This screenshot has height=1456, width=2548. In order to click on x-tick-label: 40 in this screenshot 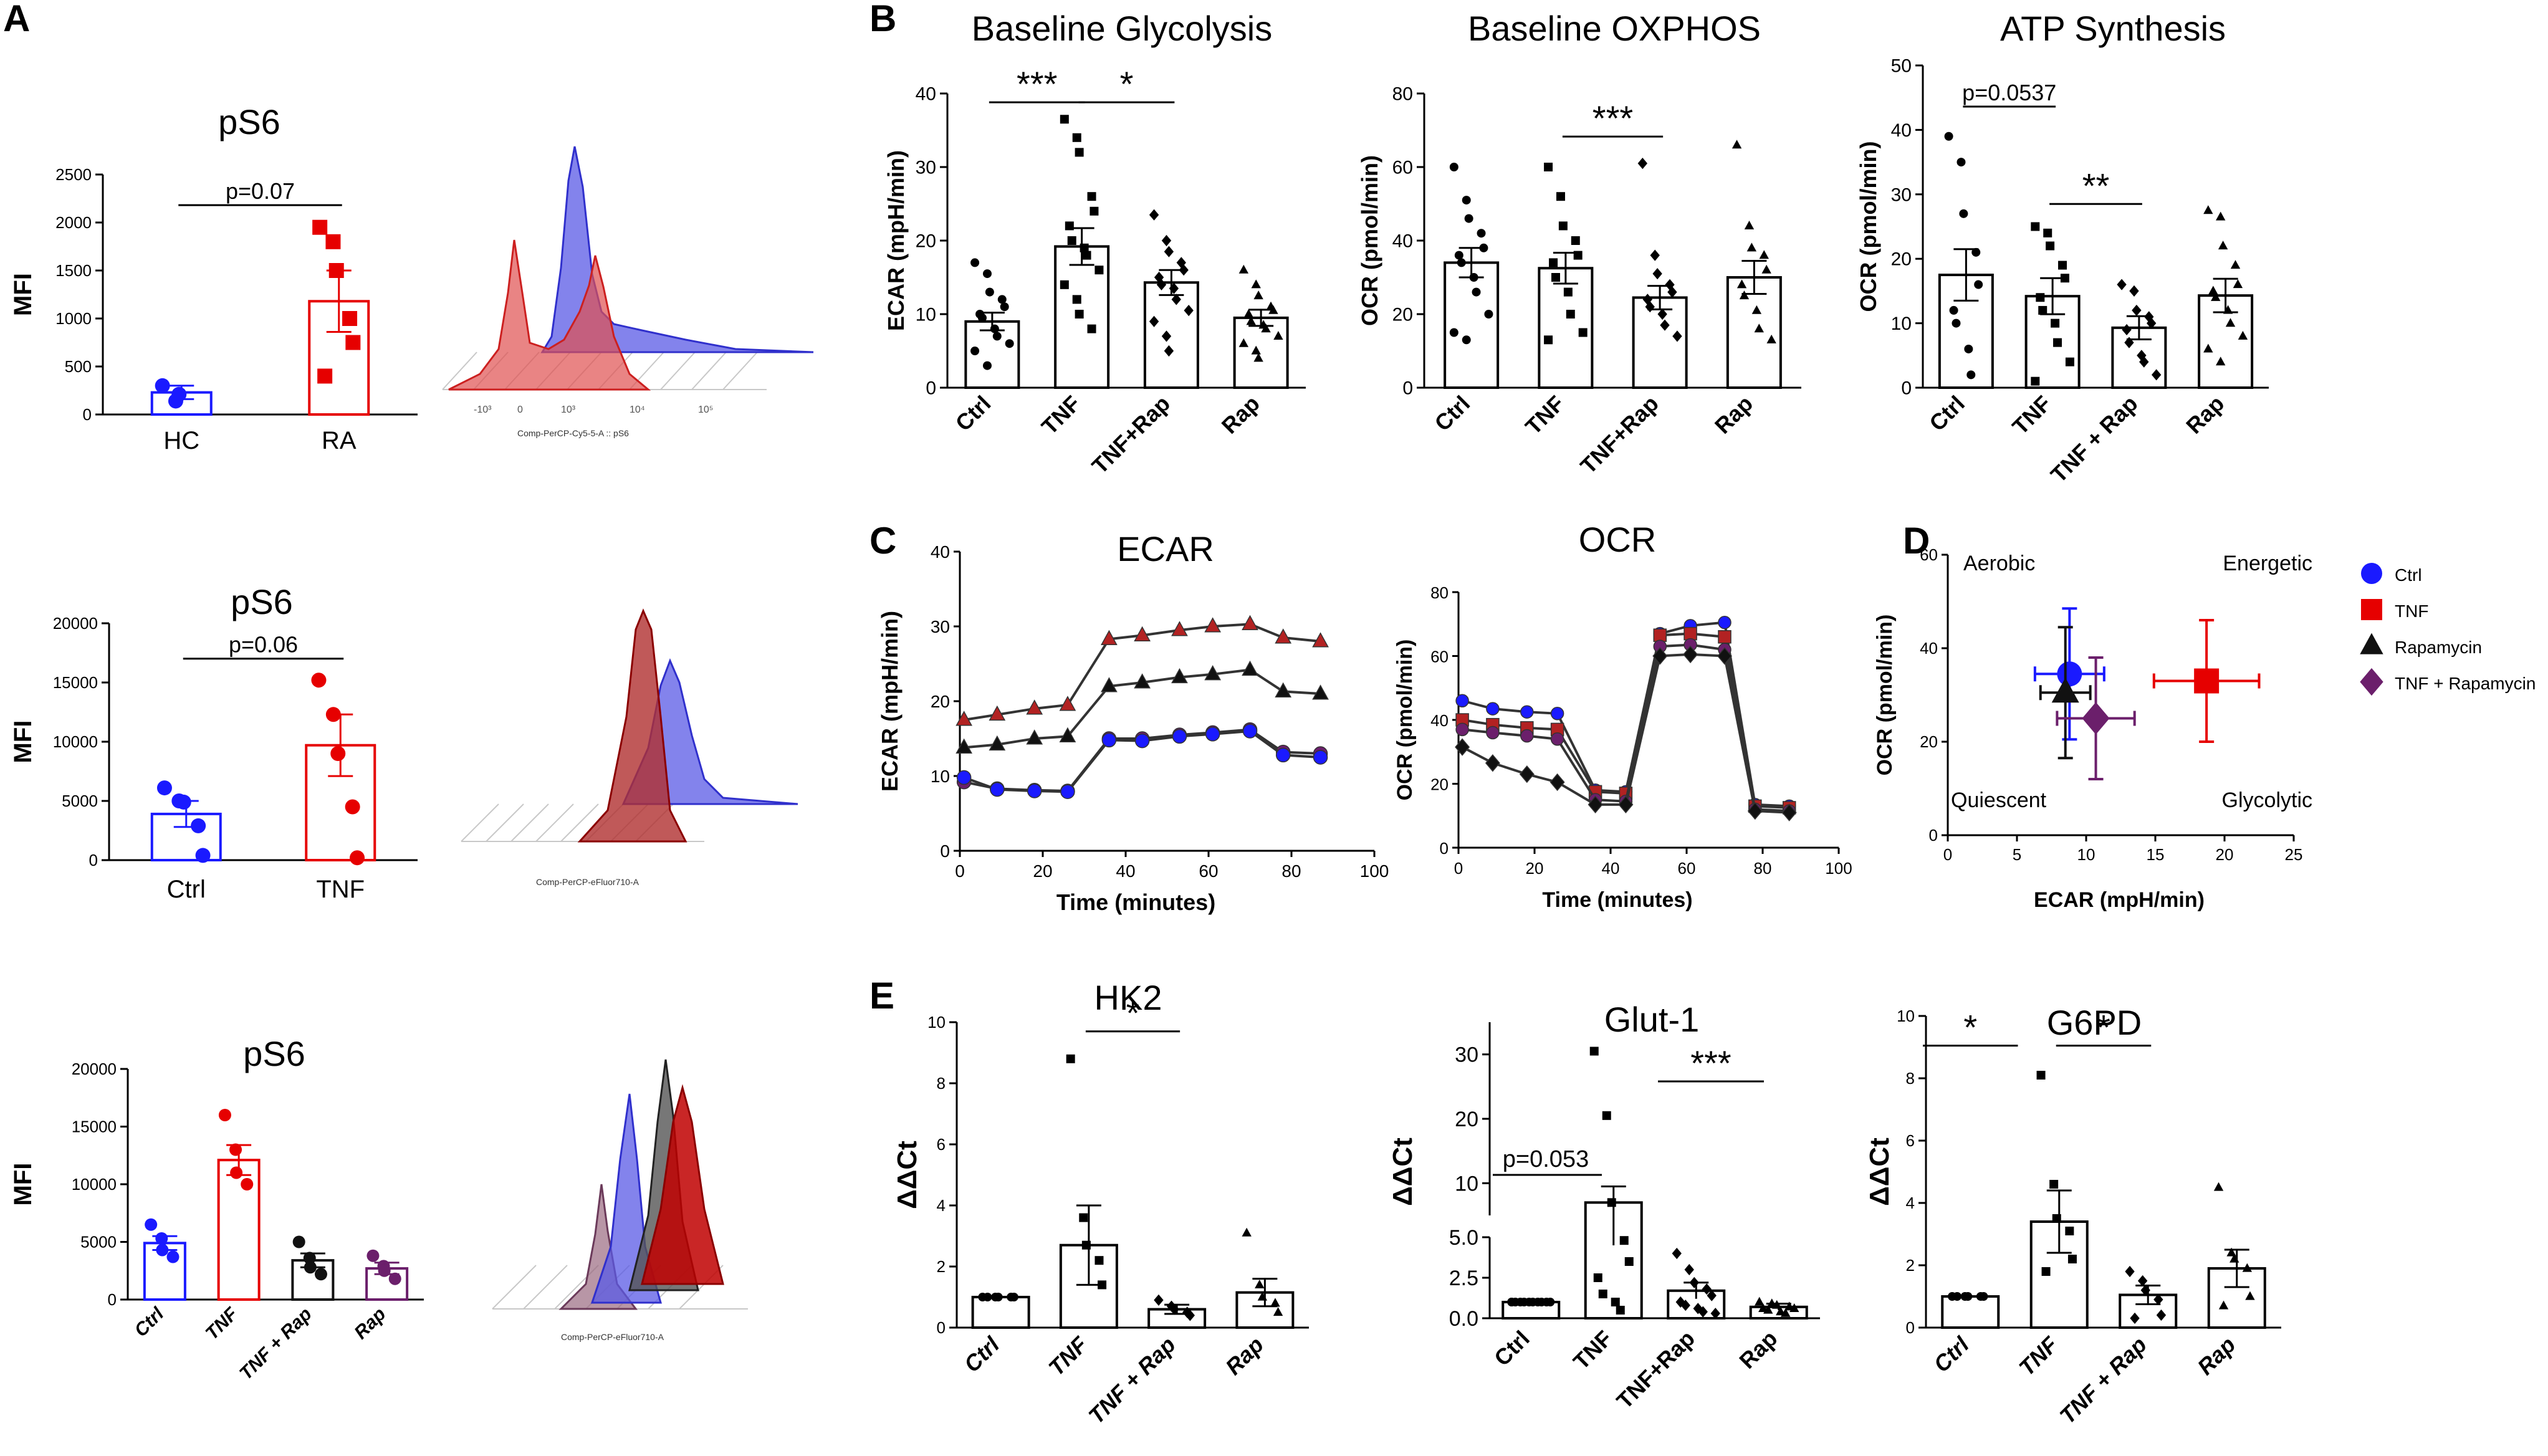, I will do `click(1611, 869)`.